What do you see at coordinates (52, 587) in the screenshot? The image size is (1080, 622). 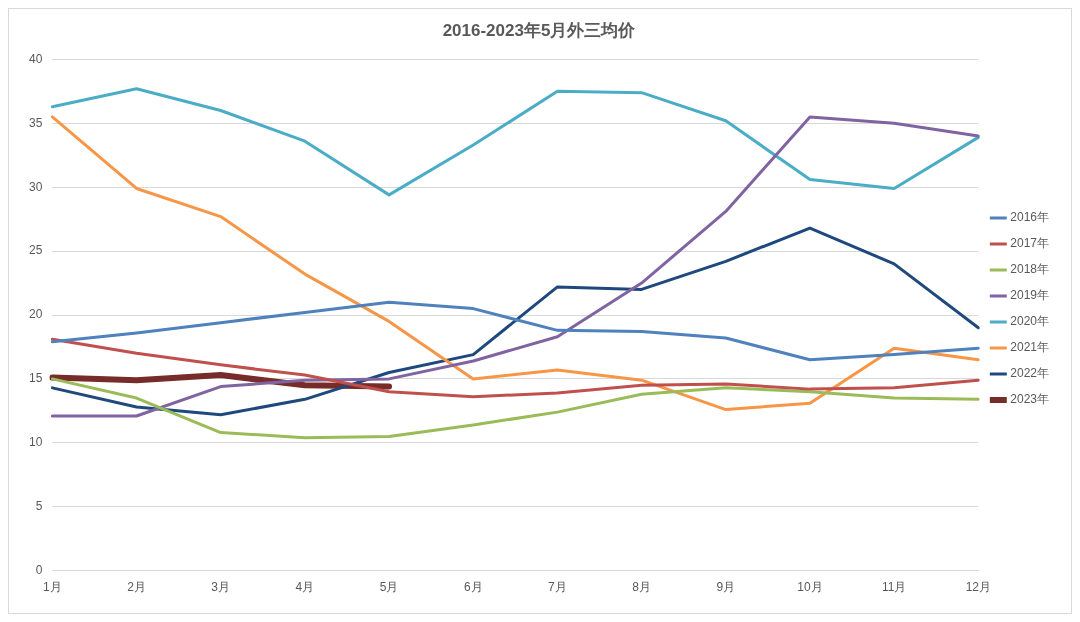 I see `x-tick-label: 1月` at bounding box center [52, 587].